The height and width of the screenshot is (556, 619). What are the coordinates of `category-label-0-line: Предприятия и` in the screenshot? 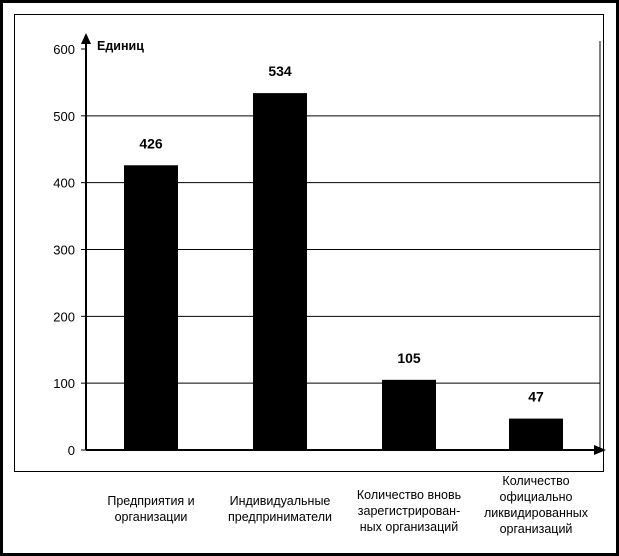 It's located at (151, 501).